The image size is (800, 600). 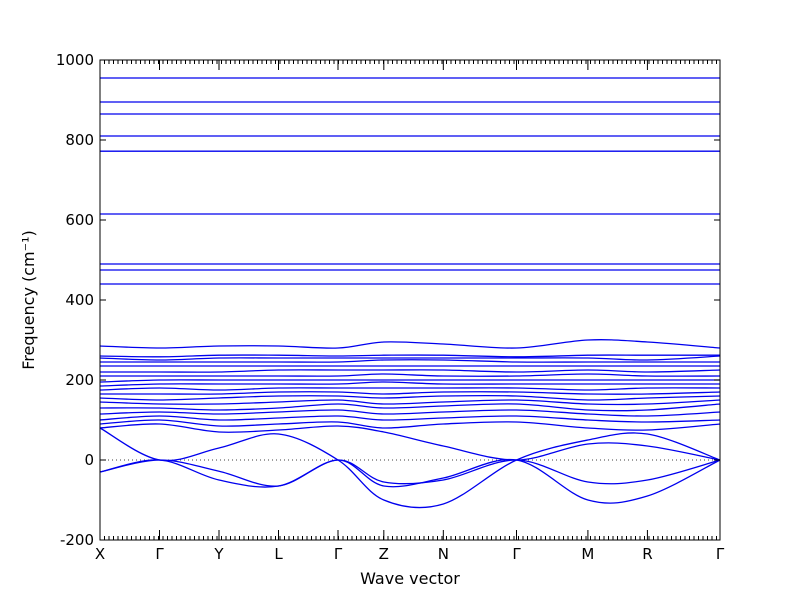 What do you see at coordinates (89, 460) in the screenshot?
I see `y-tick-label: 0` at bounding box center [89, 460].